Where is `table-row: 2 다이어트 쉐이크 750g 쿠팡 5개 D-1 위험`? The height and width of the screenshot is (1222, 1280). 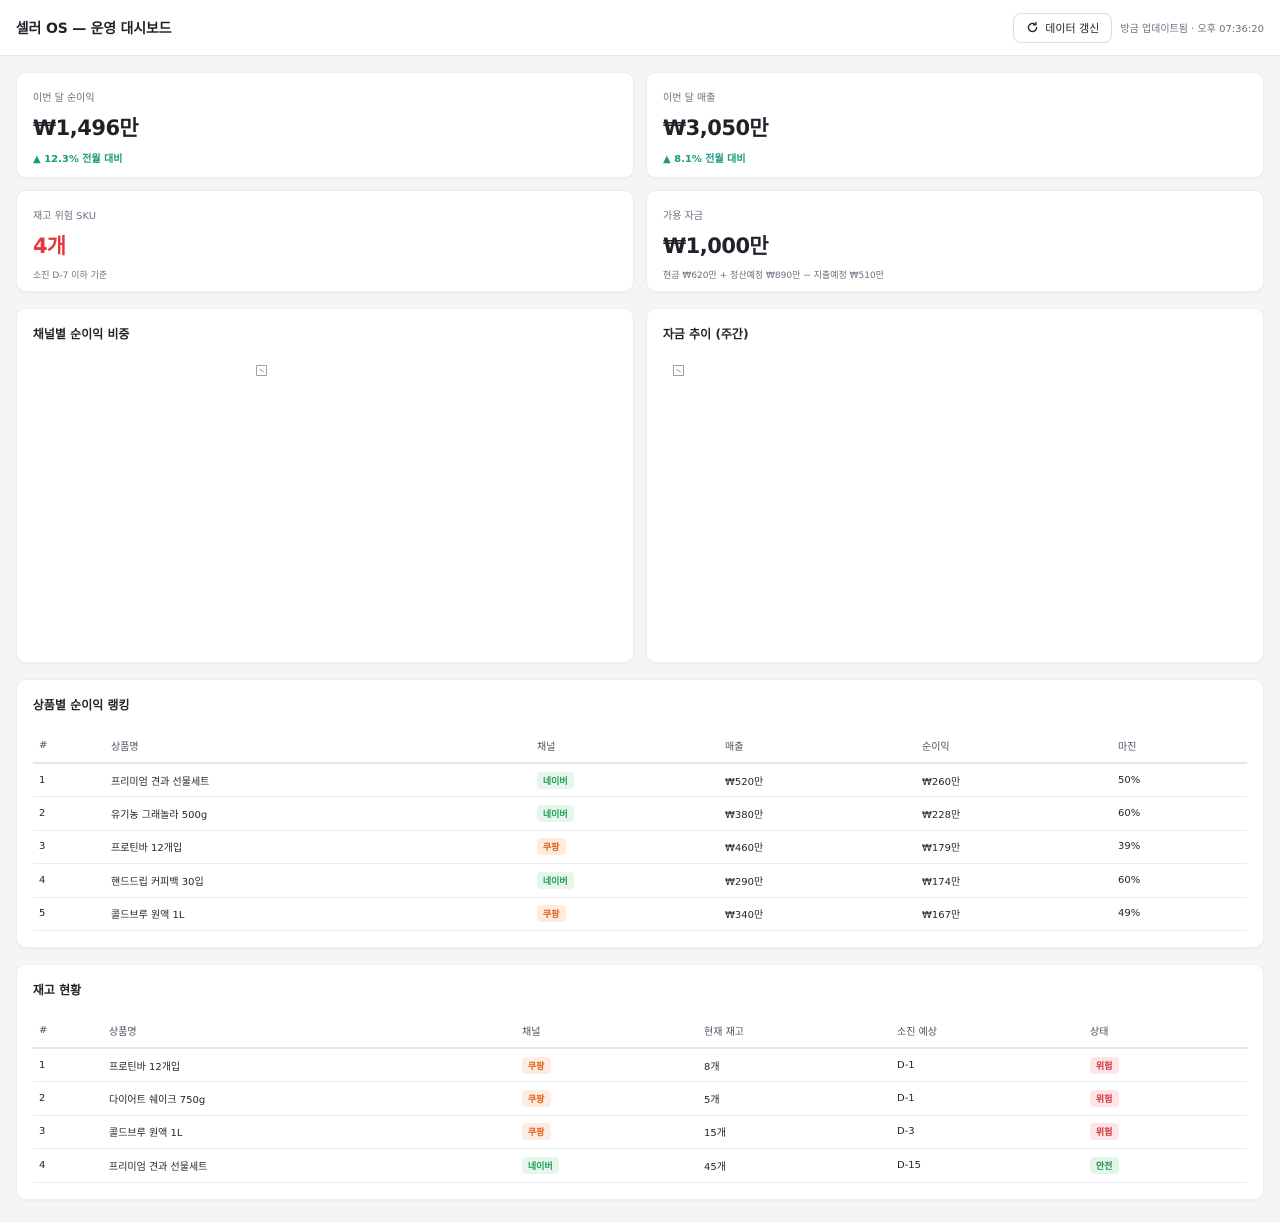 table-row: 2 다이어트 쉐이크 750g 쿠팡 5개 D-1 위험 is located at coordinates (640, 1098).